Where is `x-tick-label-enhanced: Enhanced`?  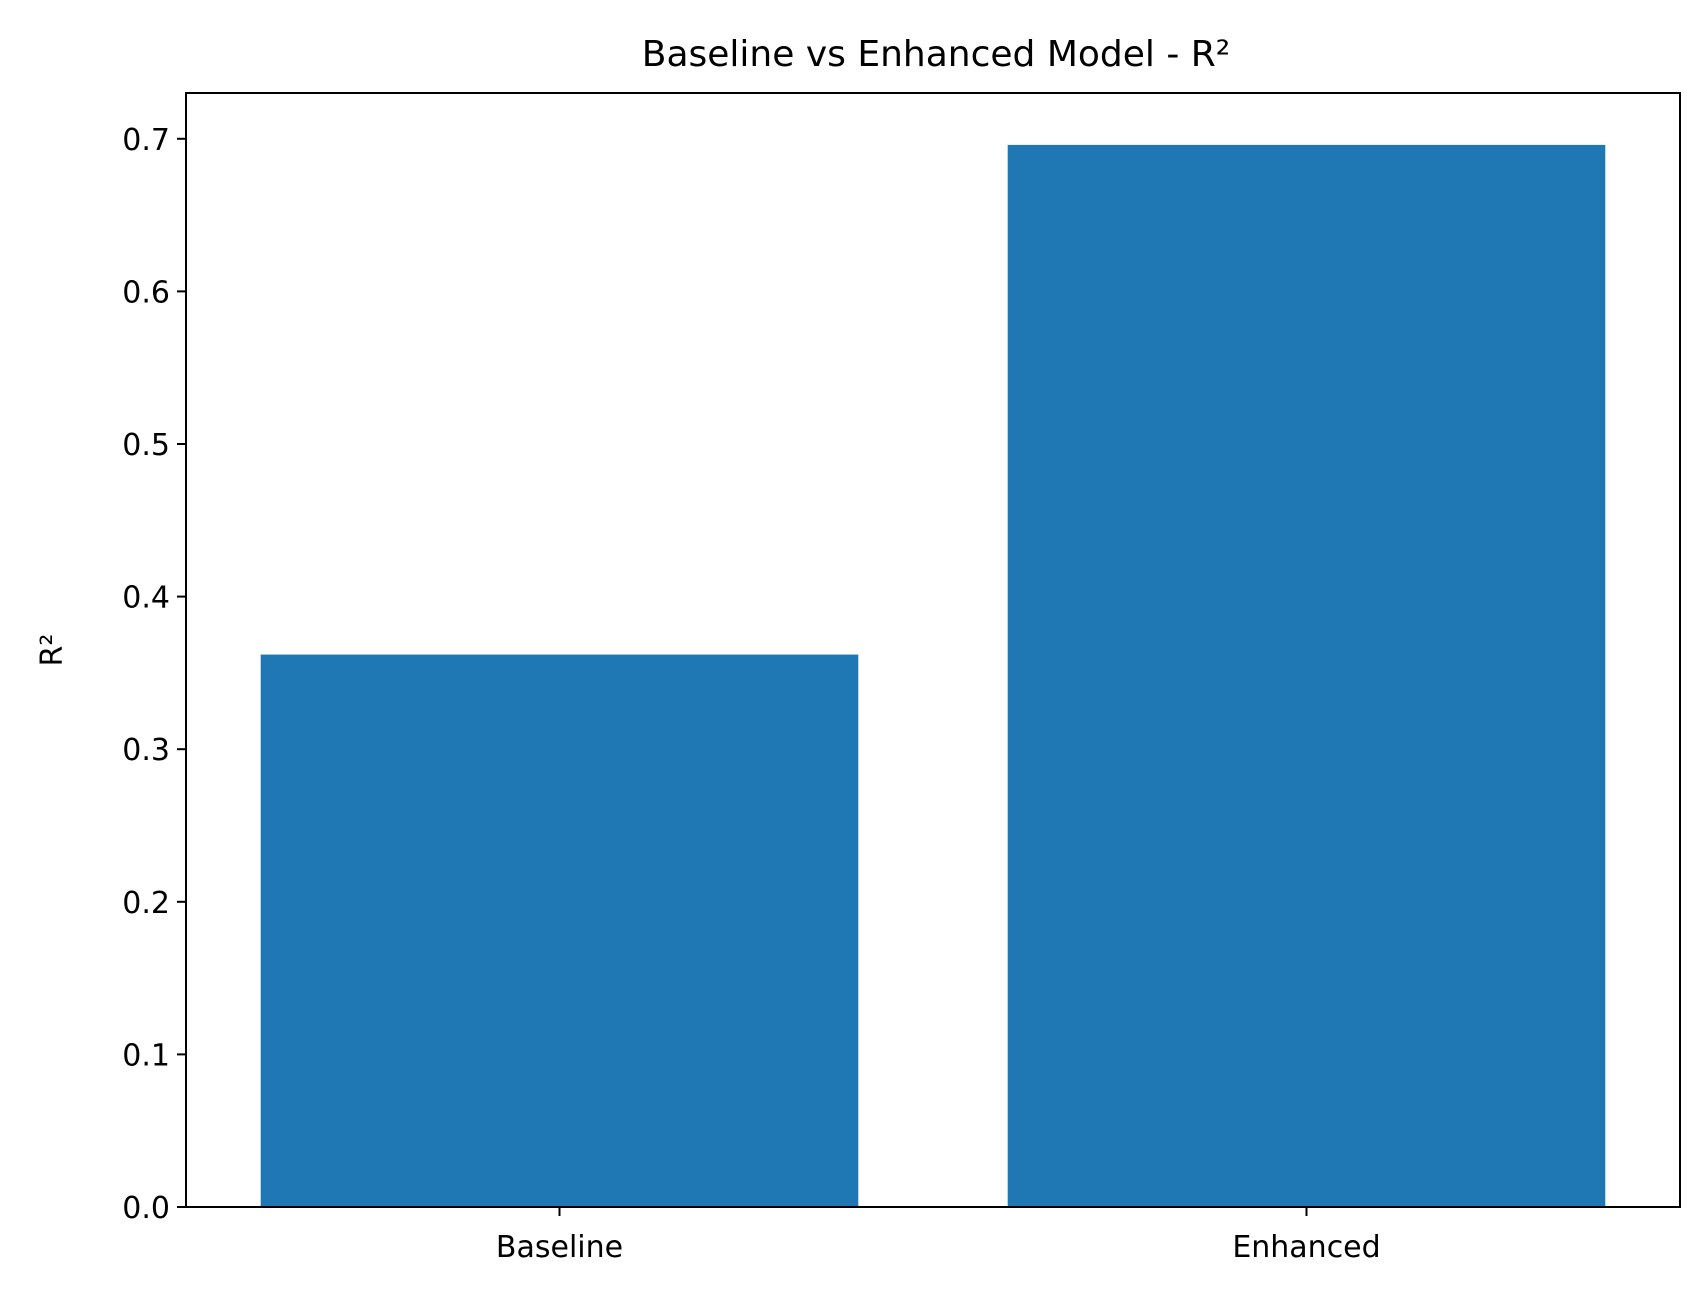 x-tick-label-enhanced: Enhanced is located at coordinates (1306, 1247).